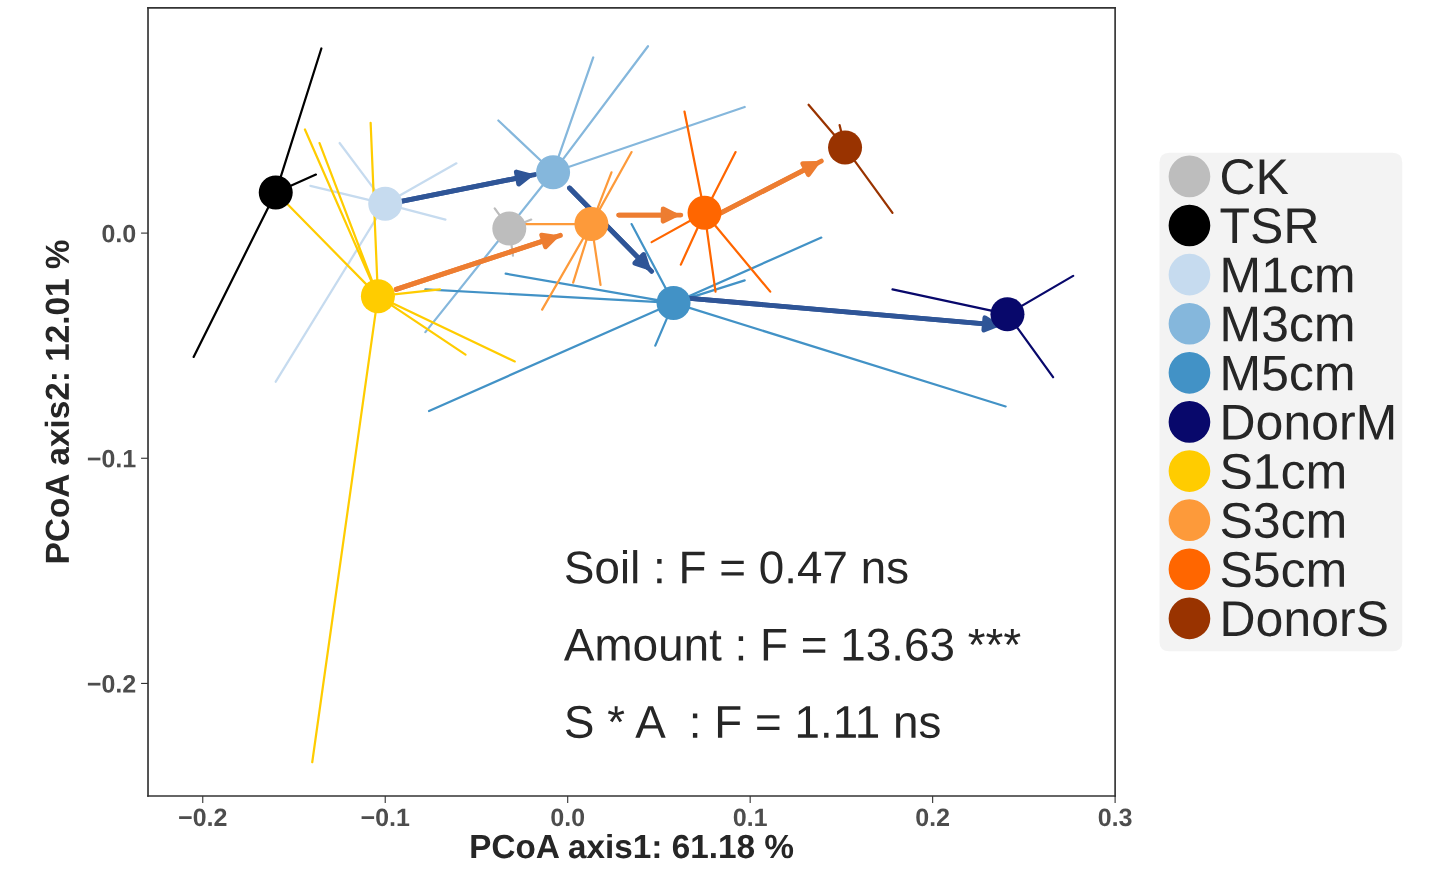 Image resolution: width=1437 pixels, height=882 pixels. Describe the element at coordinates (632, 846) in the screenshot. I see `x-axis-title: PCoA axis1: 61.18 %` at that location.